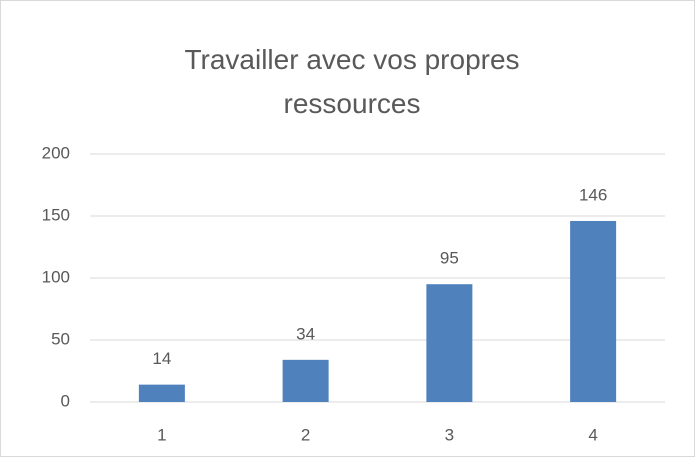 The width and height of the screenshot is (695, 457). What do you see at coordinates (56, 152) in the screenshot?
I see `y-tick-label: 200` at bounding box center [56, 152].